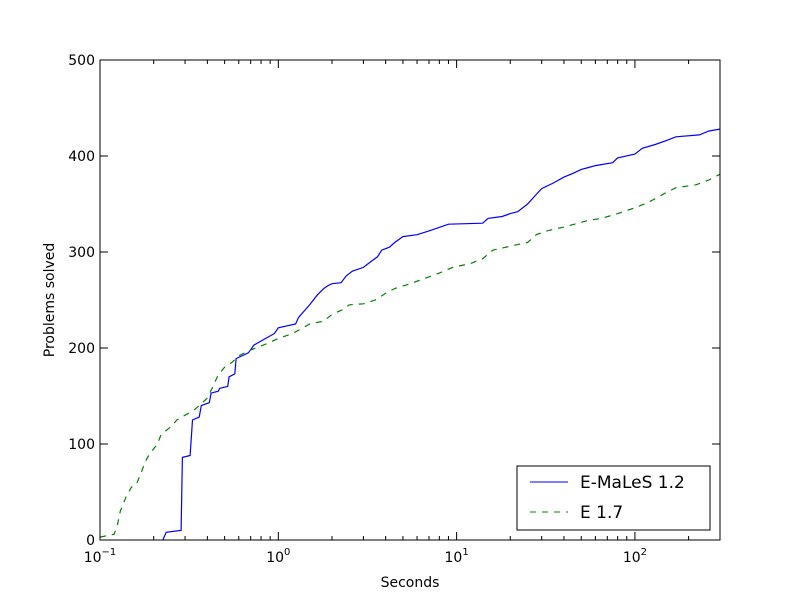 This screenshot has width=800, height=600. I want to click on x-tick-exponent: −1, so click(109, 552).